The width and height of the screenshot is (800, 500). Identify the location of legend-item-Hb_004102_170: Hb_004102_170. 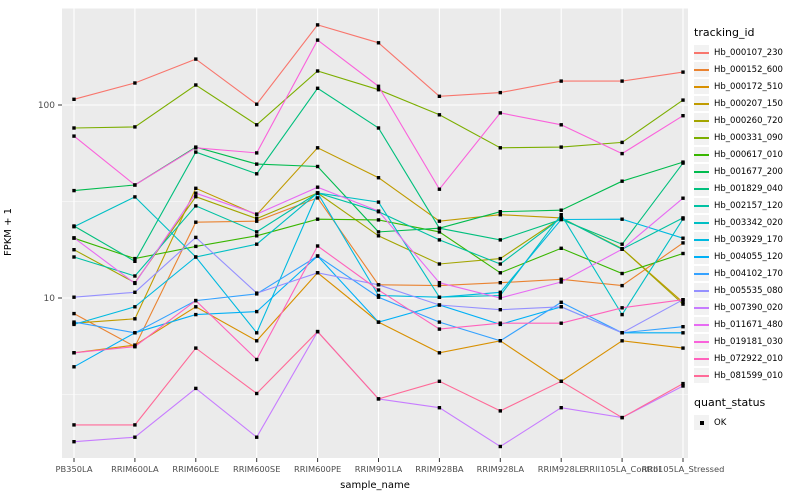
(746, 273).